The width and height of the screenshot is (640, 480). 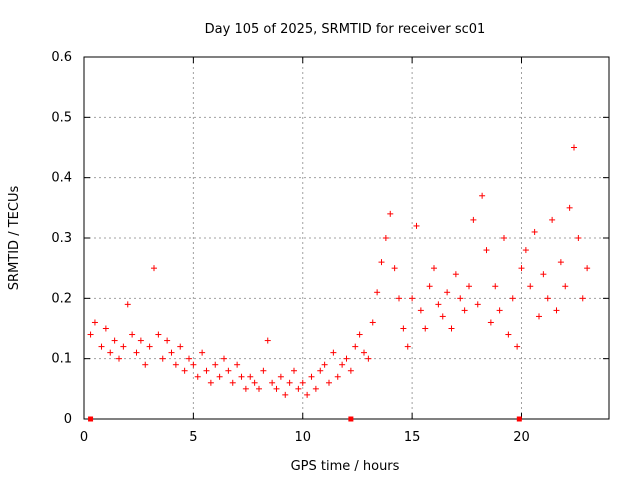 I want to click on x-tick-label: 0, so click(x=84, y=437).